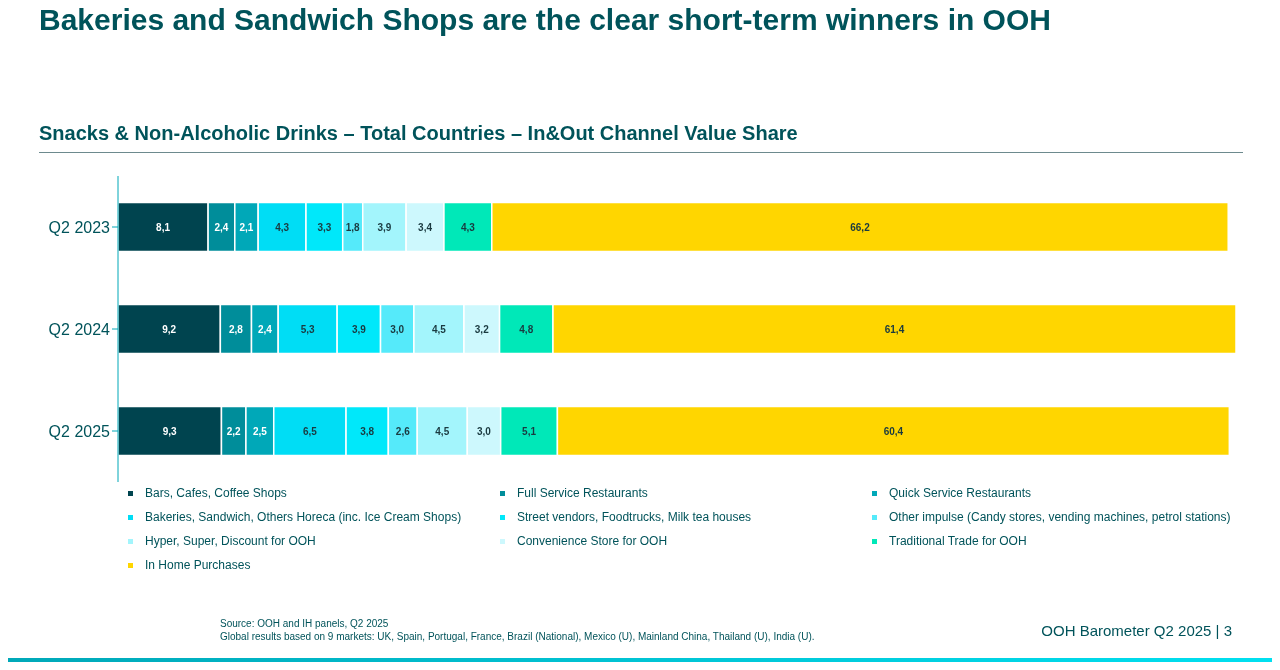 Image resolution: width=1280 pixels, height=670 pixels. Describe the element at coordinates (860, 227) in the screenshot. I see `data-label: 66,2` at that location.